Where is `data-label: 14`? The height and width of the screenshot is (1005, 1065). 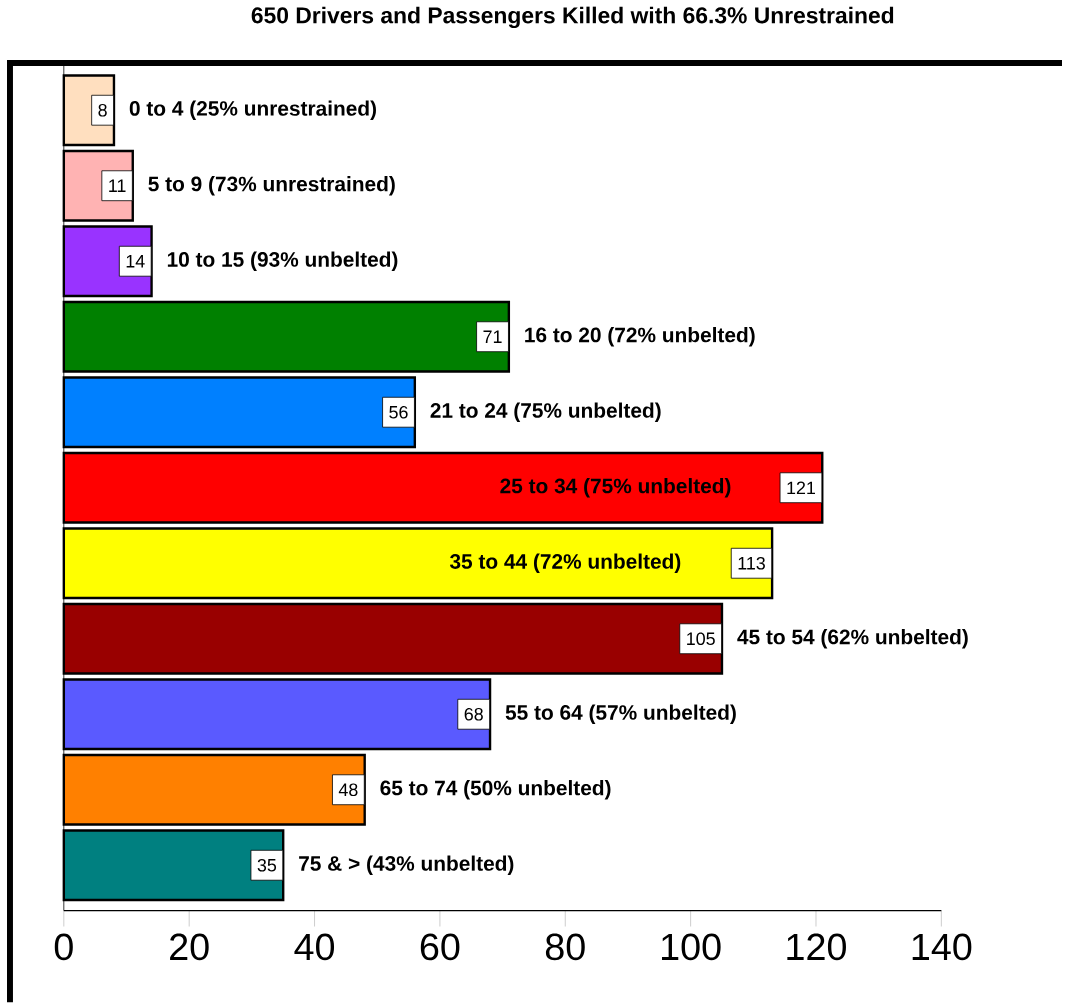
data-label: 14 is located at coordinates (135, 261).